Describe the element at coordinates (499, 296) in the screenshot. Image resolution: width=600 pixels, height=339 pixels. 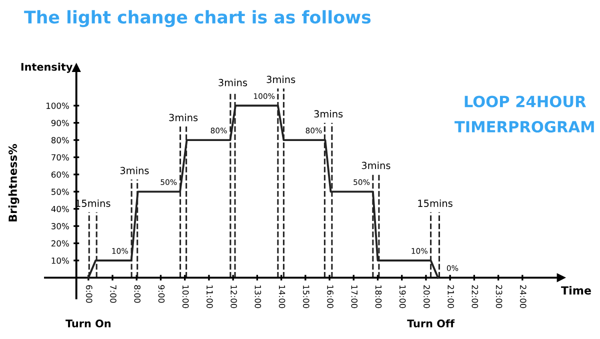
I see `x-tick-label: 23:00` at that location.